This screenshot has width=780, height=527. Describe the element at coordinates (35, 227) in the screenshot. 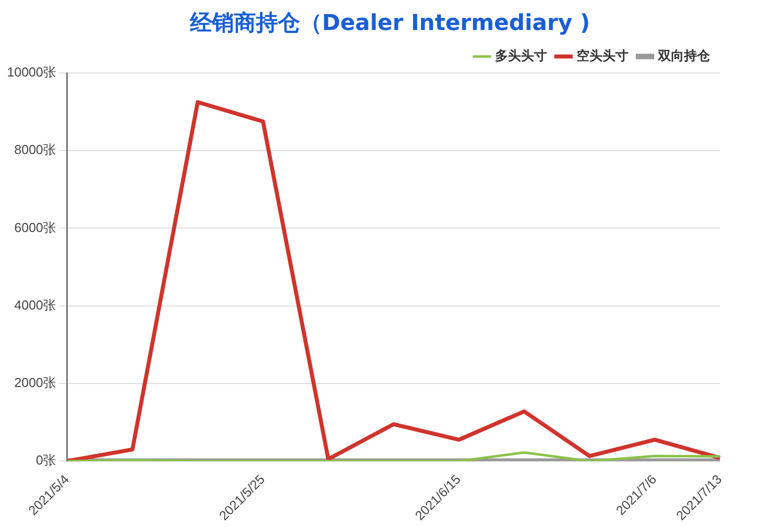

I see `y-tick-label: 6000张` at that location.